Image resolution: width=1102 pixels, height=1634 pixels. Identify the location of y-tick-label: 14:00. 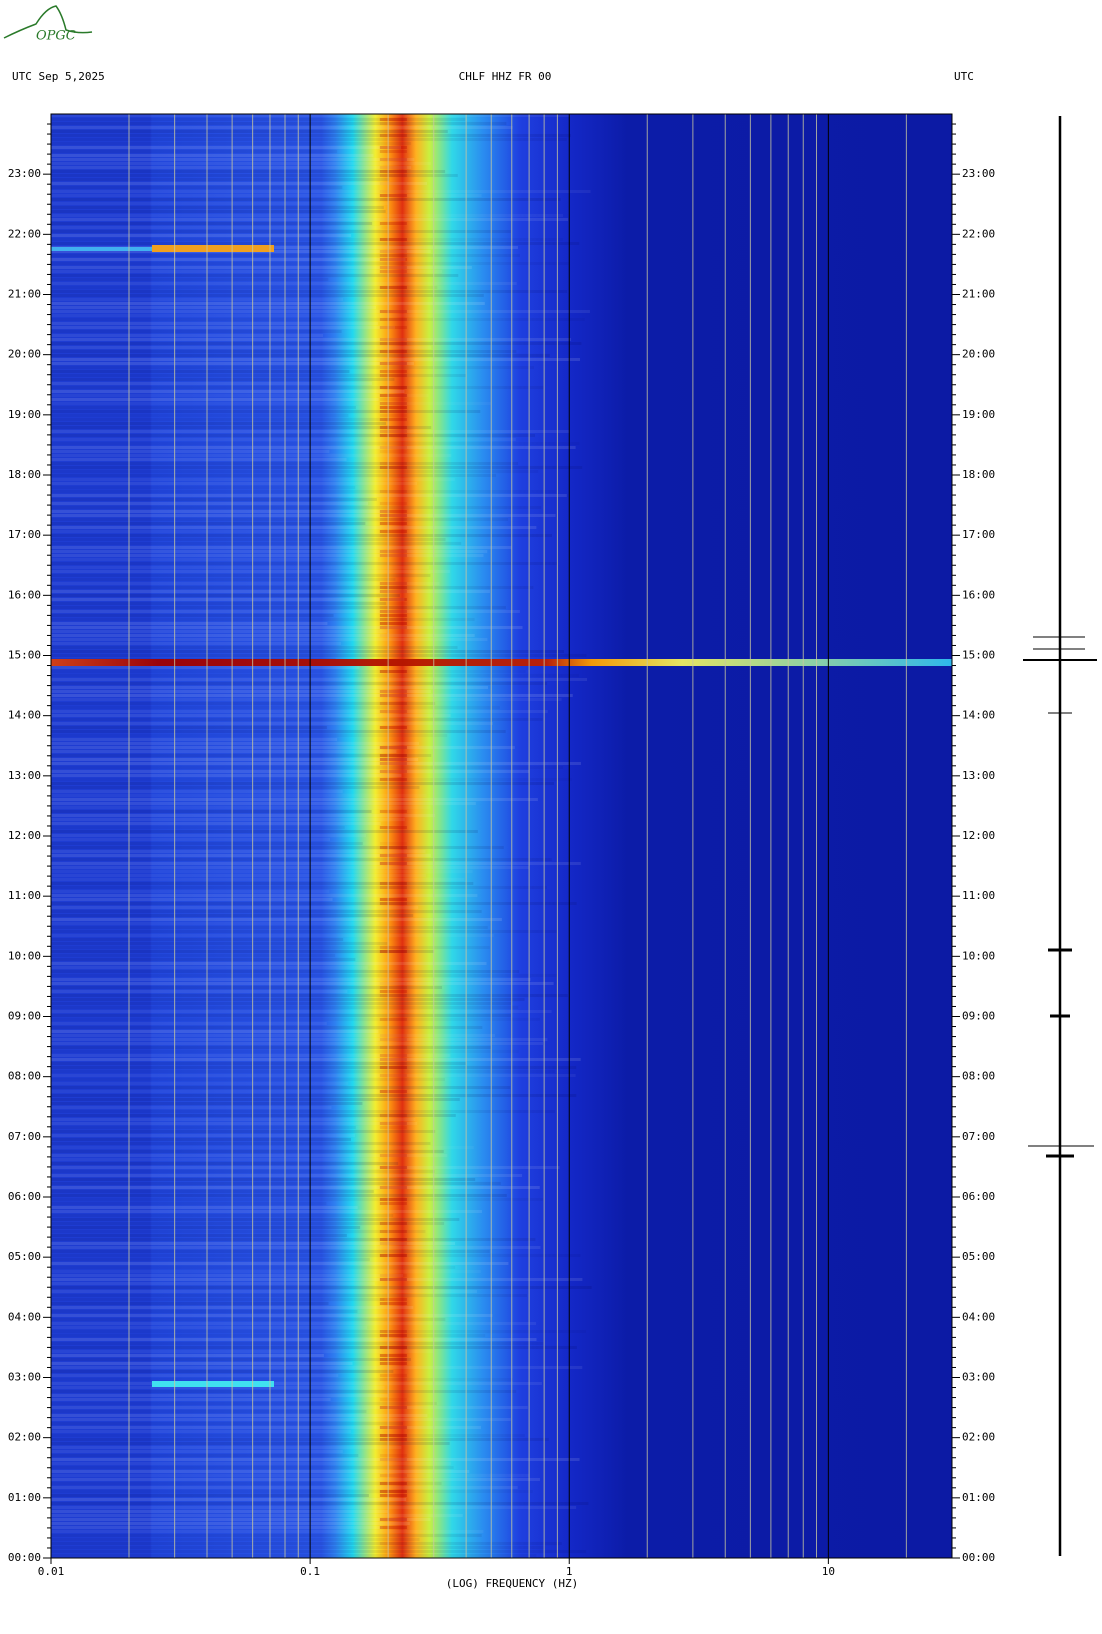
(24, 715).